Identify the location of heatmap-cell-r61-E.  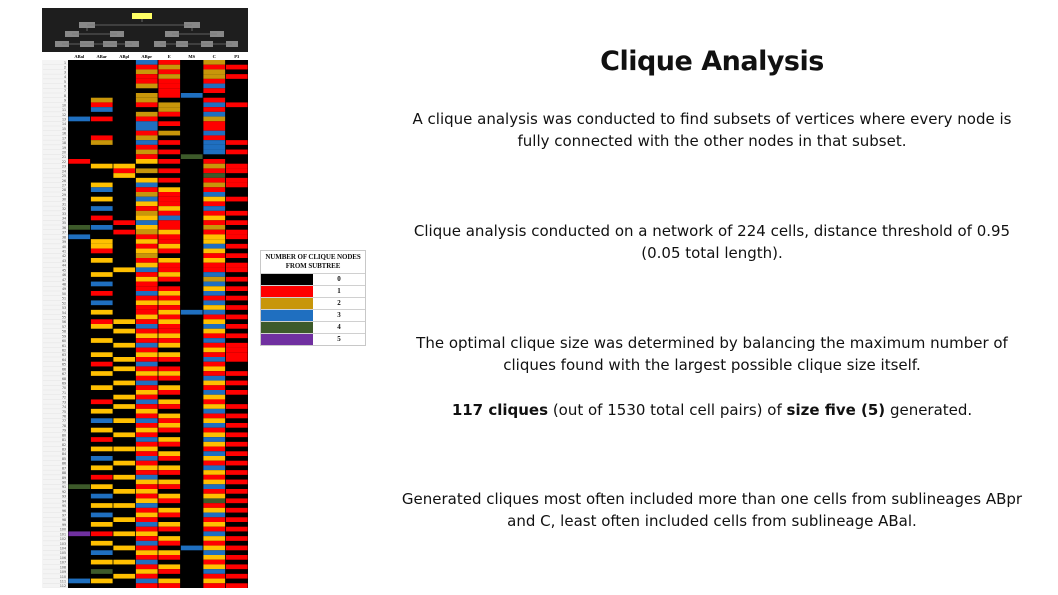
(169, 345).